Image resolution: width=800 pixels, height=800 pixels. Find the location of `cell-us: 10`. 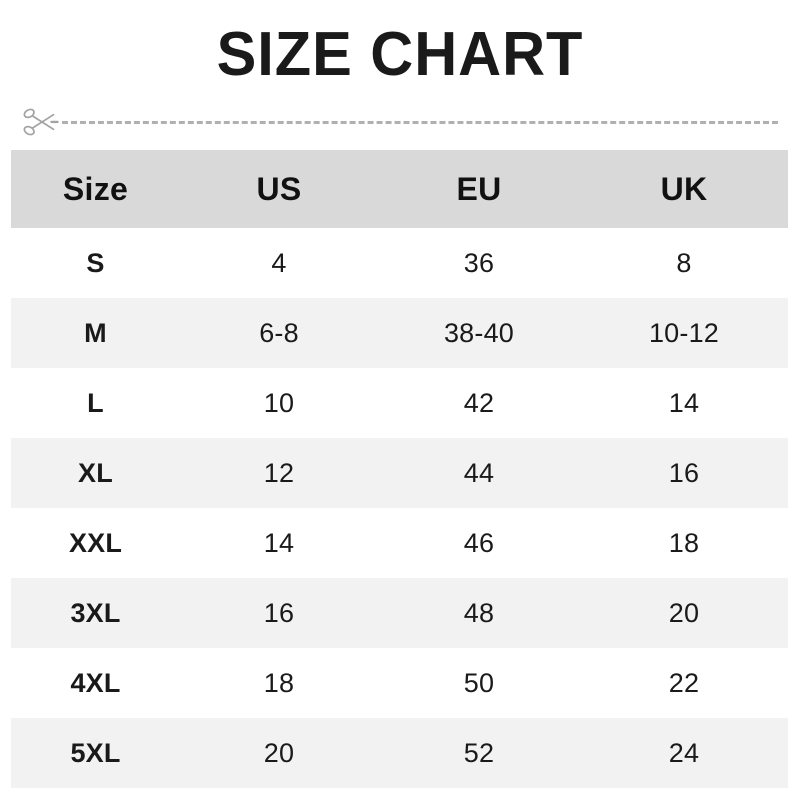

cell-us: 10 is located at coordinates (279, 403).